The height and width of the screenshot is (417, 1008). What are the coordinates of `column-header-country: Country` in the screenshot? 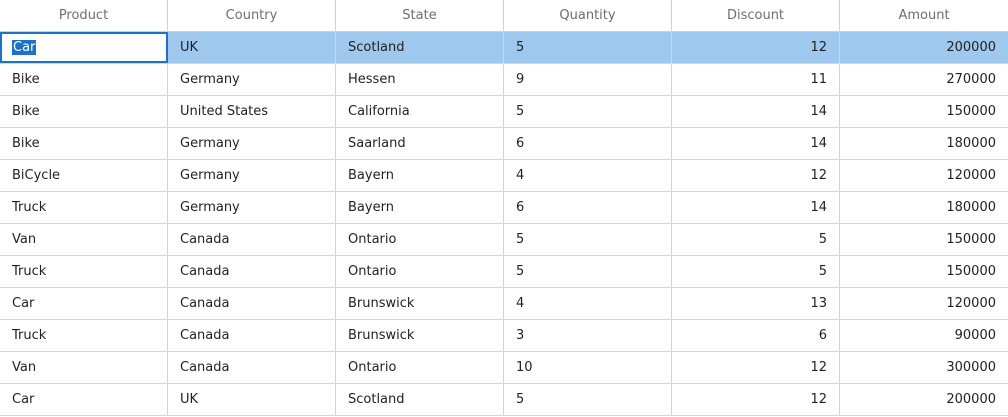 It's located at (252, 15).